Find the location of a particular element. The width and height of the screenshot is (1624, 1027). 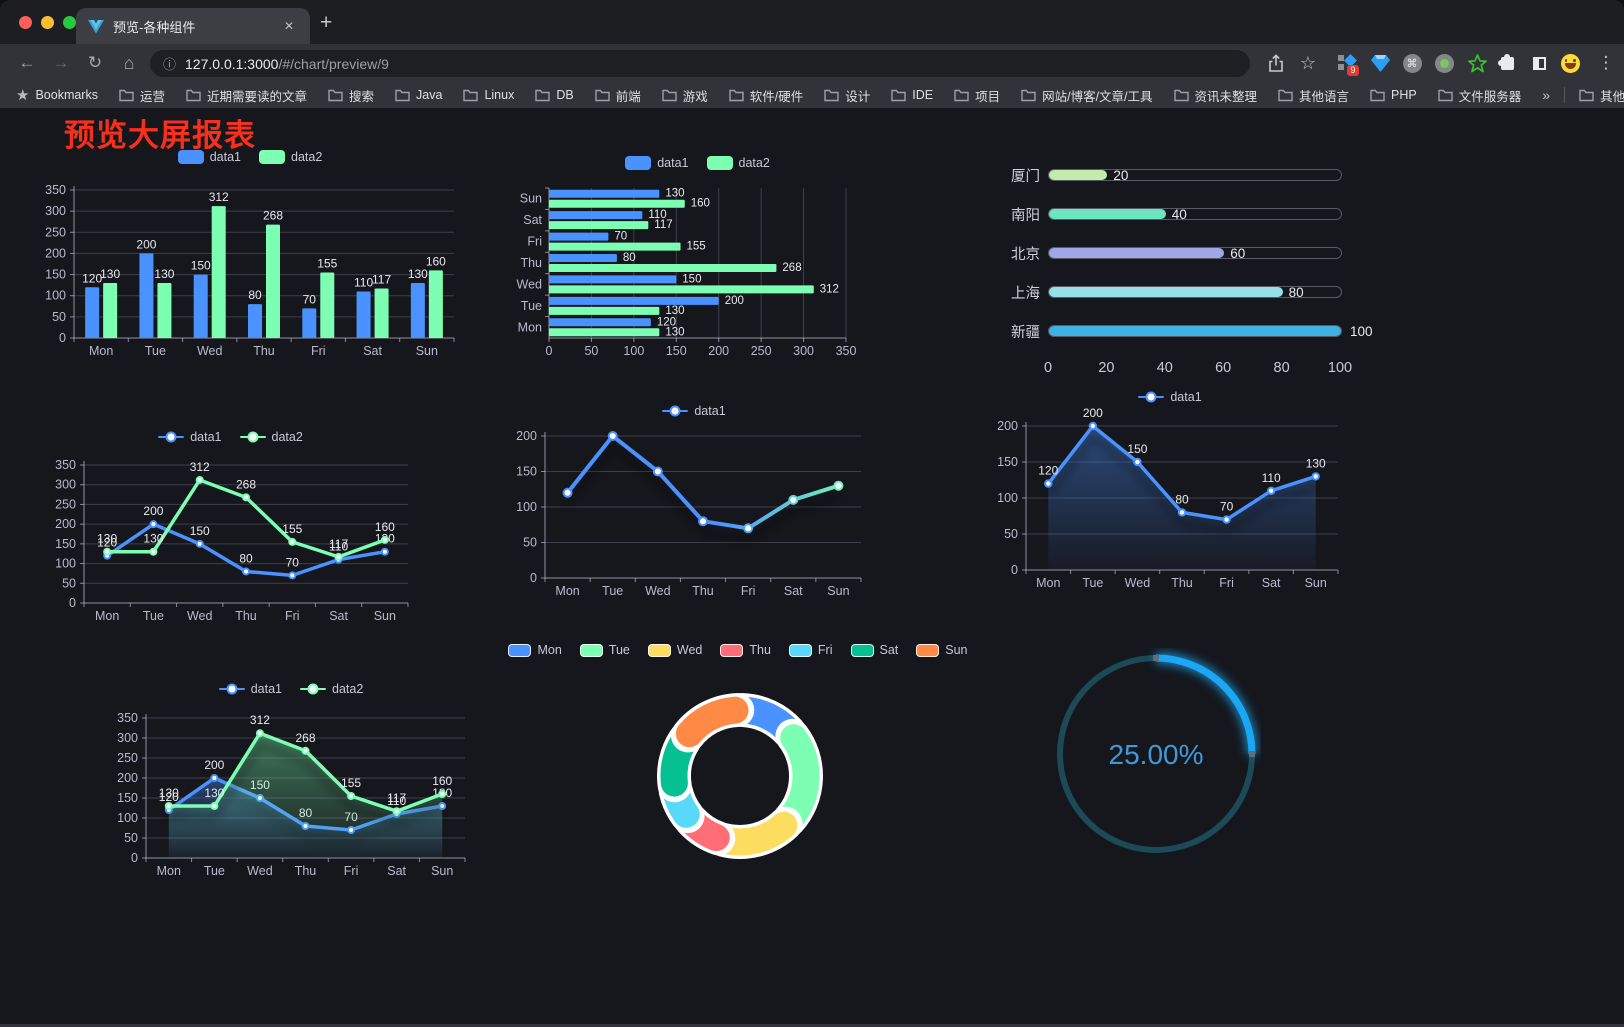

chart-canvas: 25.00% is located at coordinates (1157, 753).